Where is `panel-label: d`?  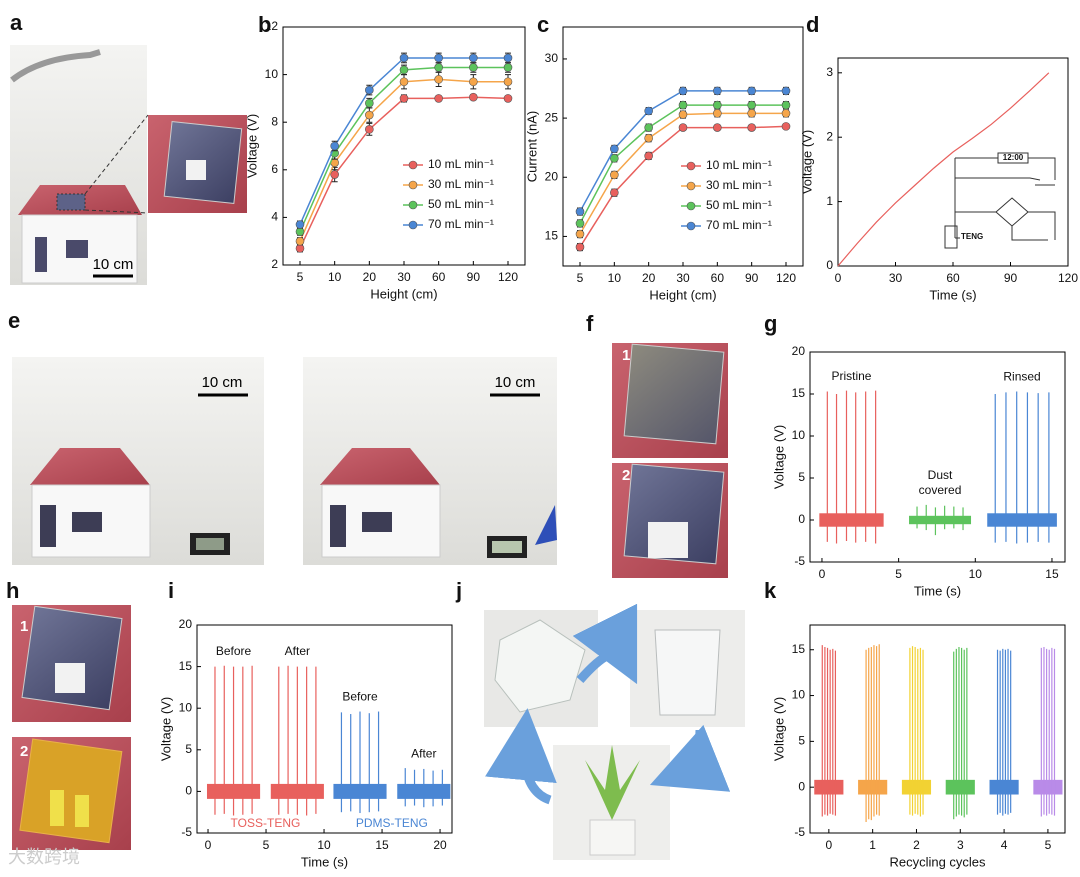
panel-label: d is located at coordinates (812, 24).